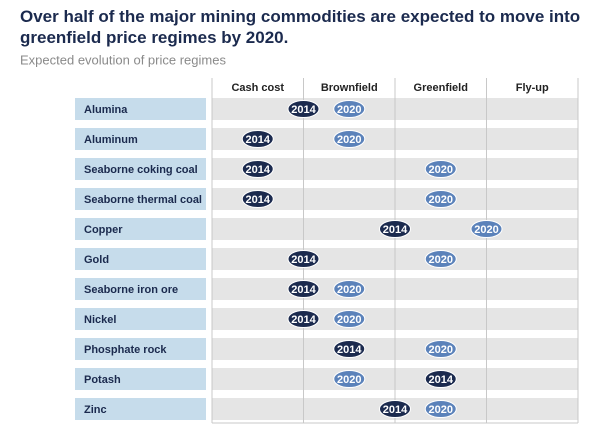  What do you see at coordinates (106, 110) in the screenshot?
I see `row-label: Alumina` at bounding box center [106, 110].